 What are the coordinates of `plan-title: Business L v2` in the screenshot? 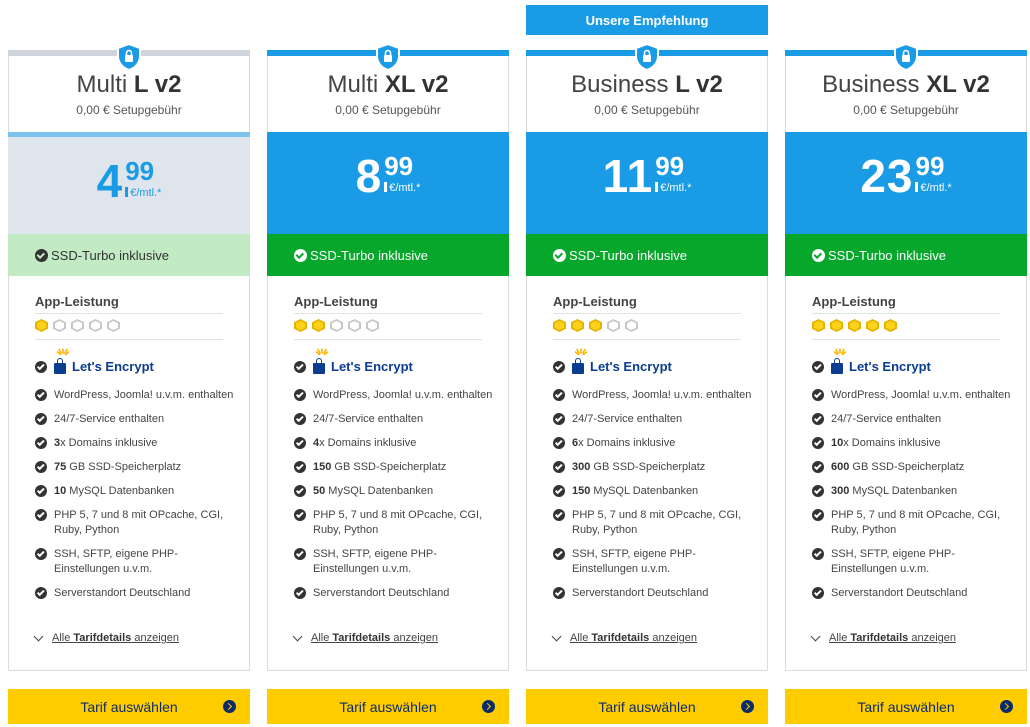 It's located at (647, 85).